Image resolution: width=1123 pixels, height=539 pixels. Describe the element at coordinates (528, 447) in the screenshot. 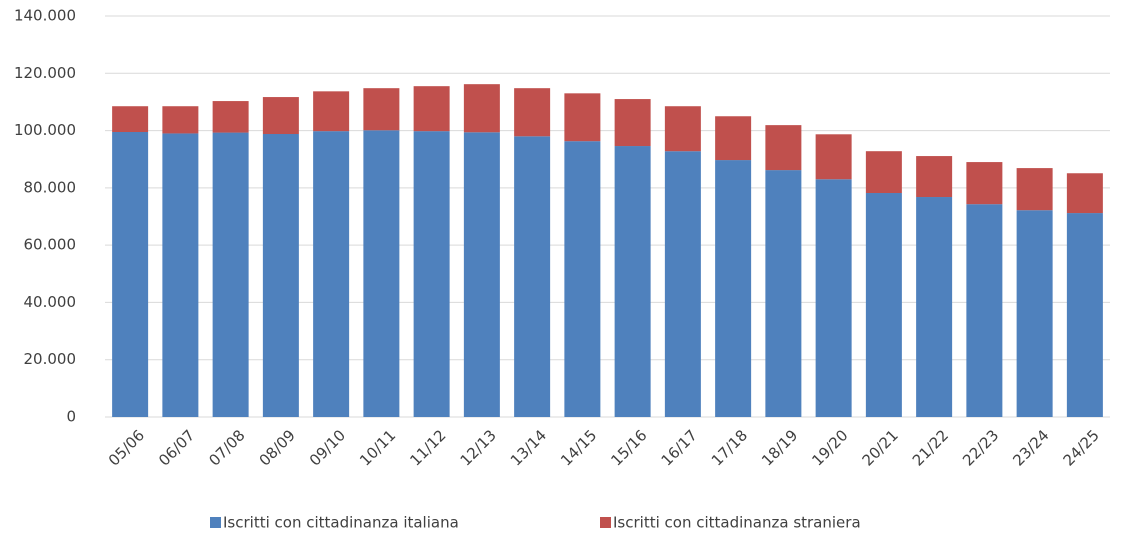

I see `x-tick-label: 13/14` at that location.